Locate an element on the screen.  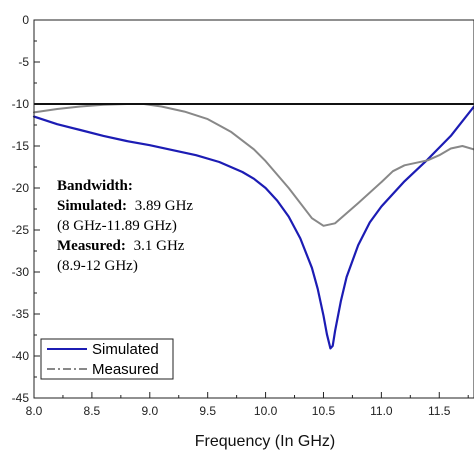
legend-box is located at coordinates (107, 359).